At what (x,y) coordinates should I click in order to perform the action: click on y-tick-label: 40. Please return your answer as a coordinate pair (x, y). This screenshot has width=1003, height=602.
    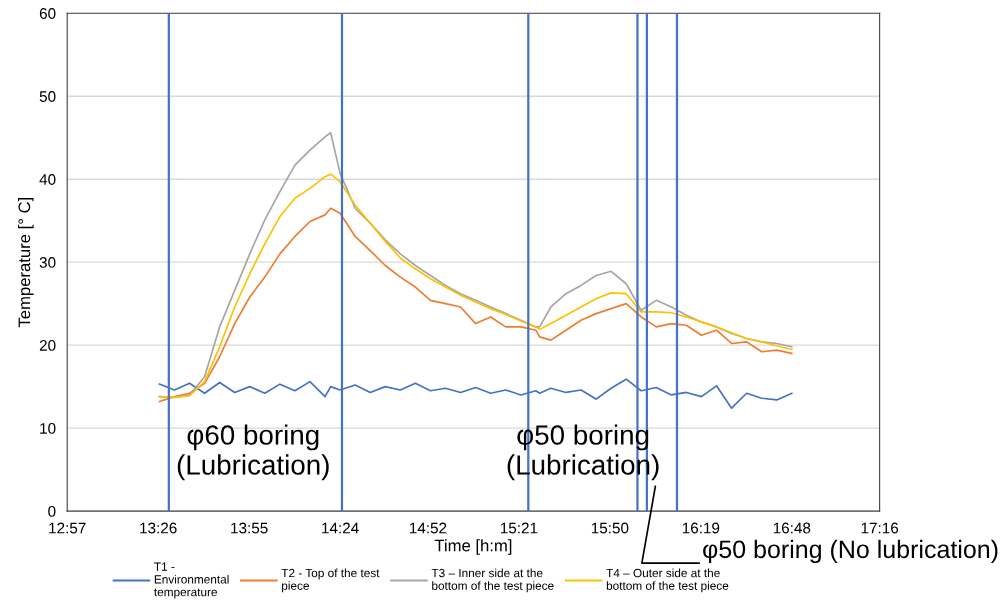
    Looking at the image, I should click on (47, 179).